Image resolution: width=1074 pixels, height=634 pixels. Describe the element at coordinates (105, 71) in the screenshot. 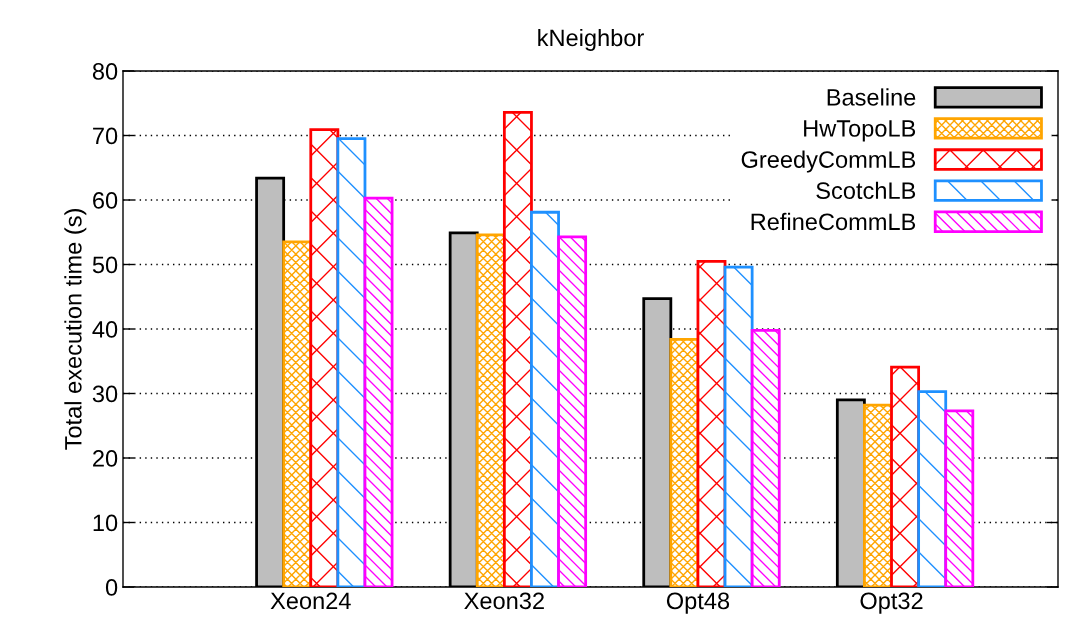

I see `y-tick-label: 80` at that location.